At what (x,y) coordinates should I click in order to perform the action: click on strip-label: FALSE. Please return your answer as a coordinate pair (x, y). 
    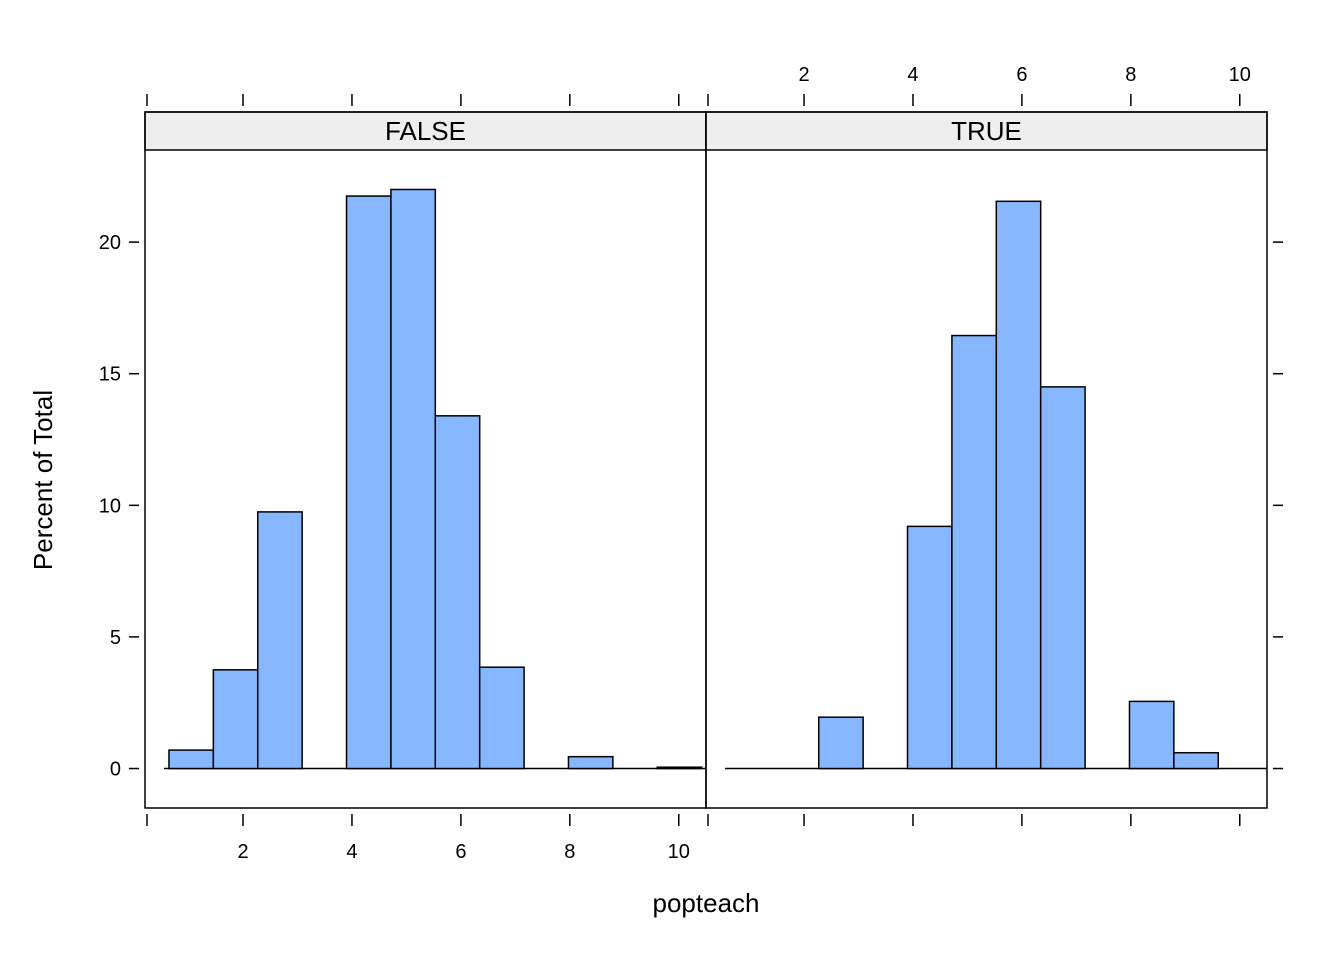
    Looking at the image, I should click on (425, 131).